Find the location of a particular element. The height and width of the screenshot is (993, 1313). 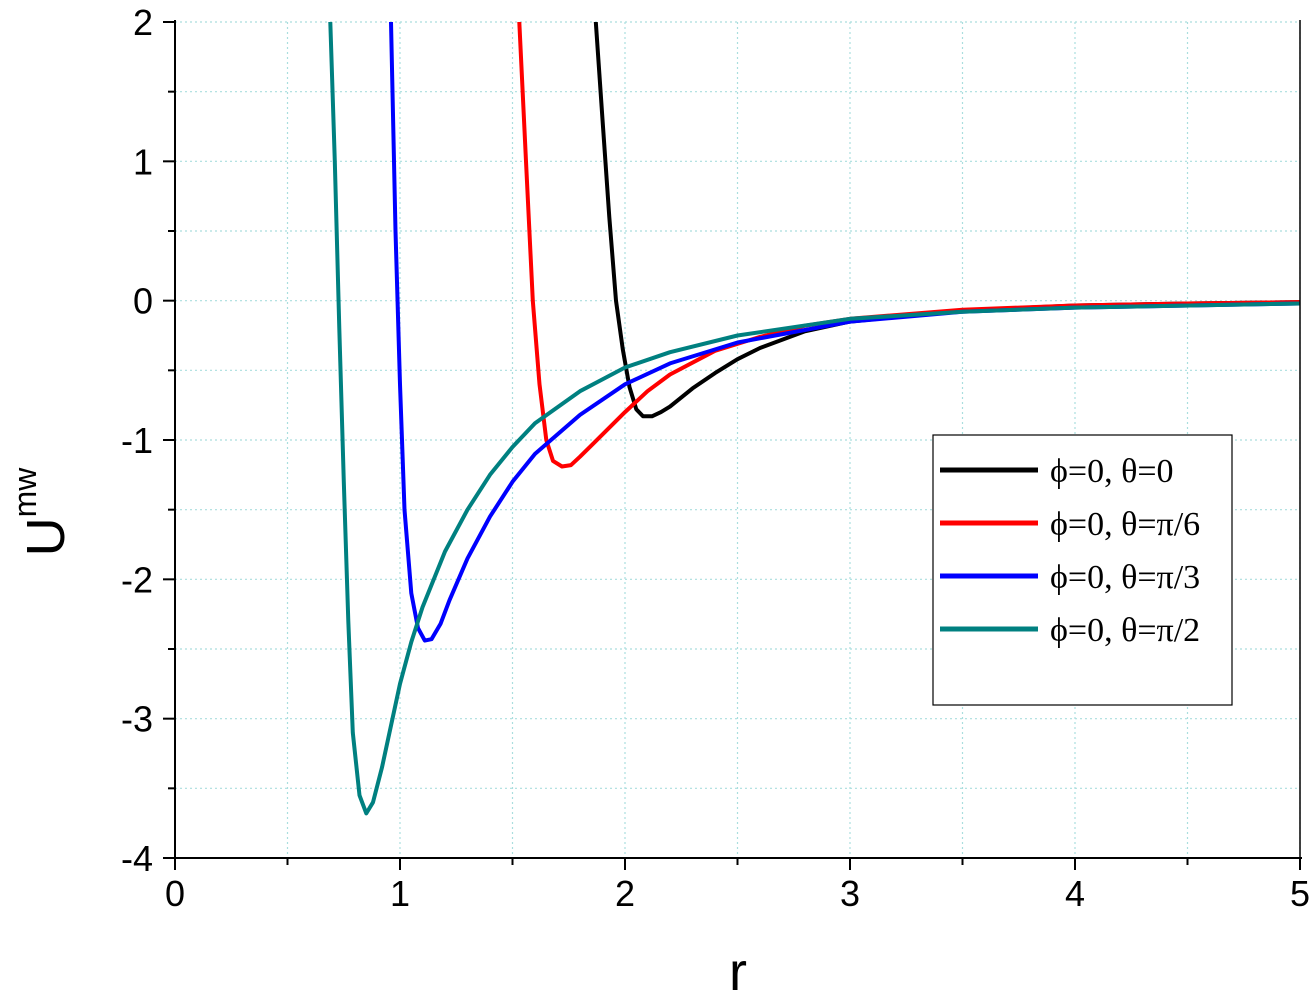

x-tick-label: 4 is located at coordinates (1075, 893).